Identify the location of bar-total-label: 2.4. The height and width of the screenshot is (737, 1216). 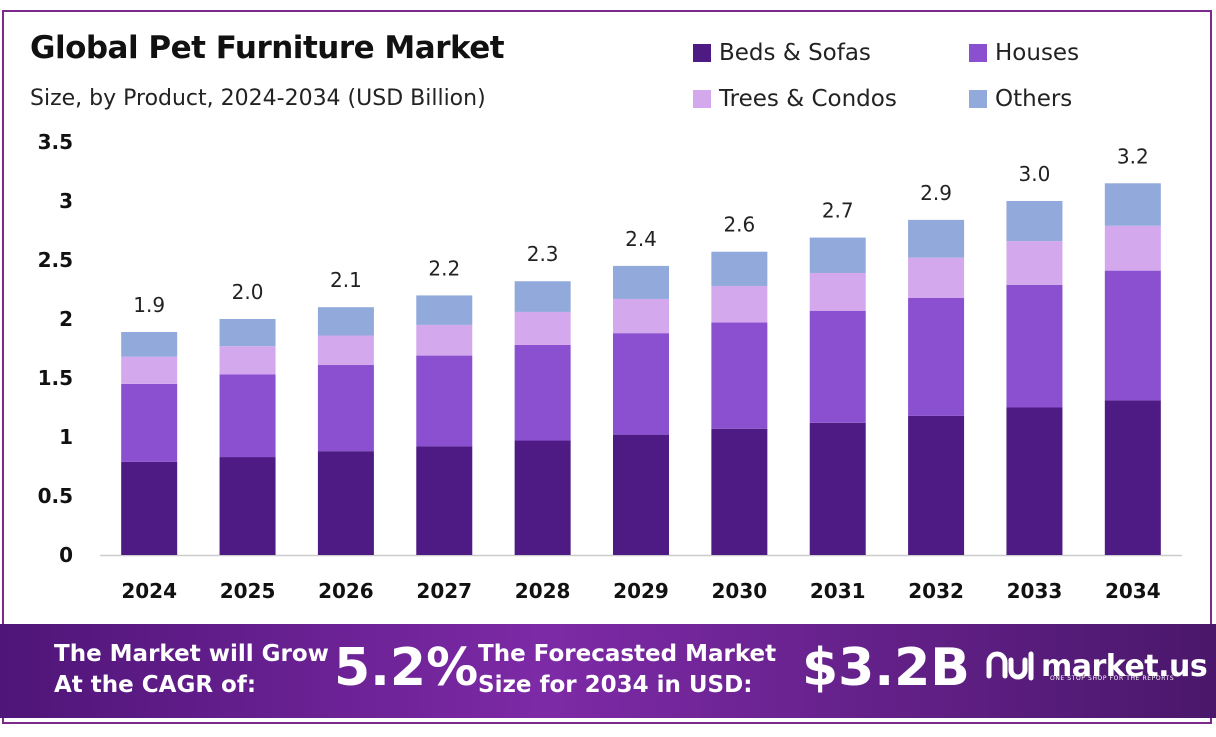
(641, 239).